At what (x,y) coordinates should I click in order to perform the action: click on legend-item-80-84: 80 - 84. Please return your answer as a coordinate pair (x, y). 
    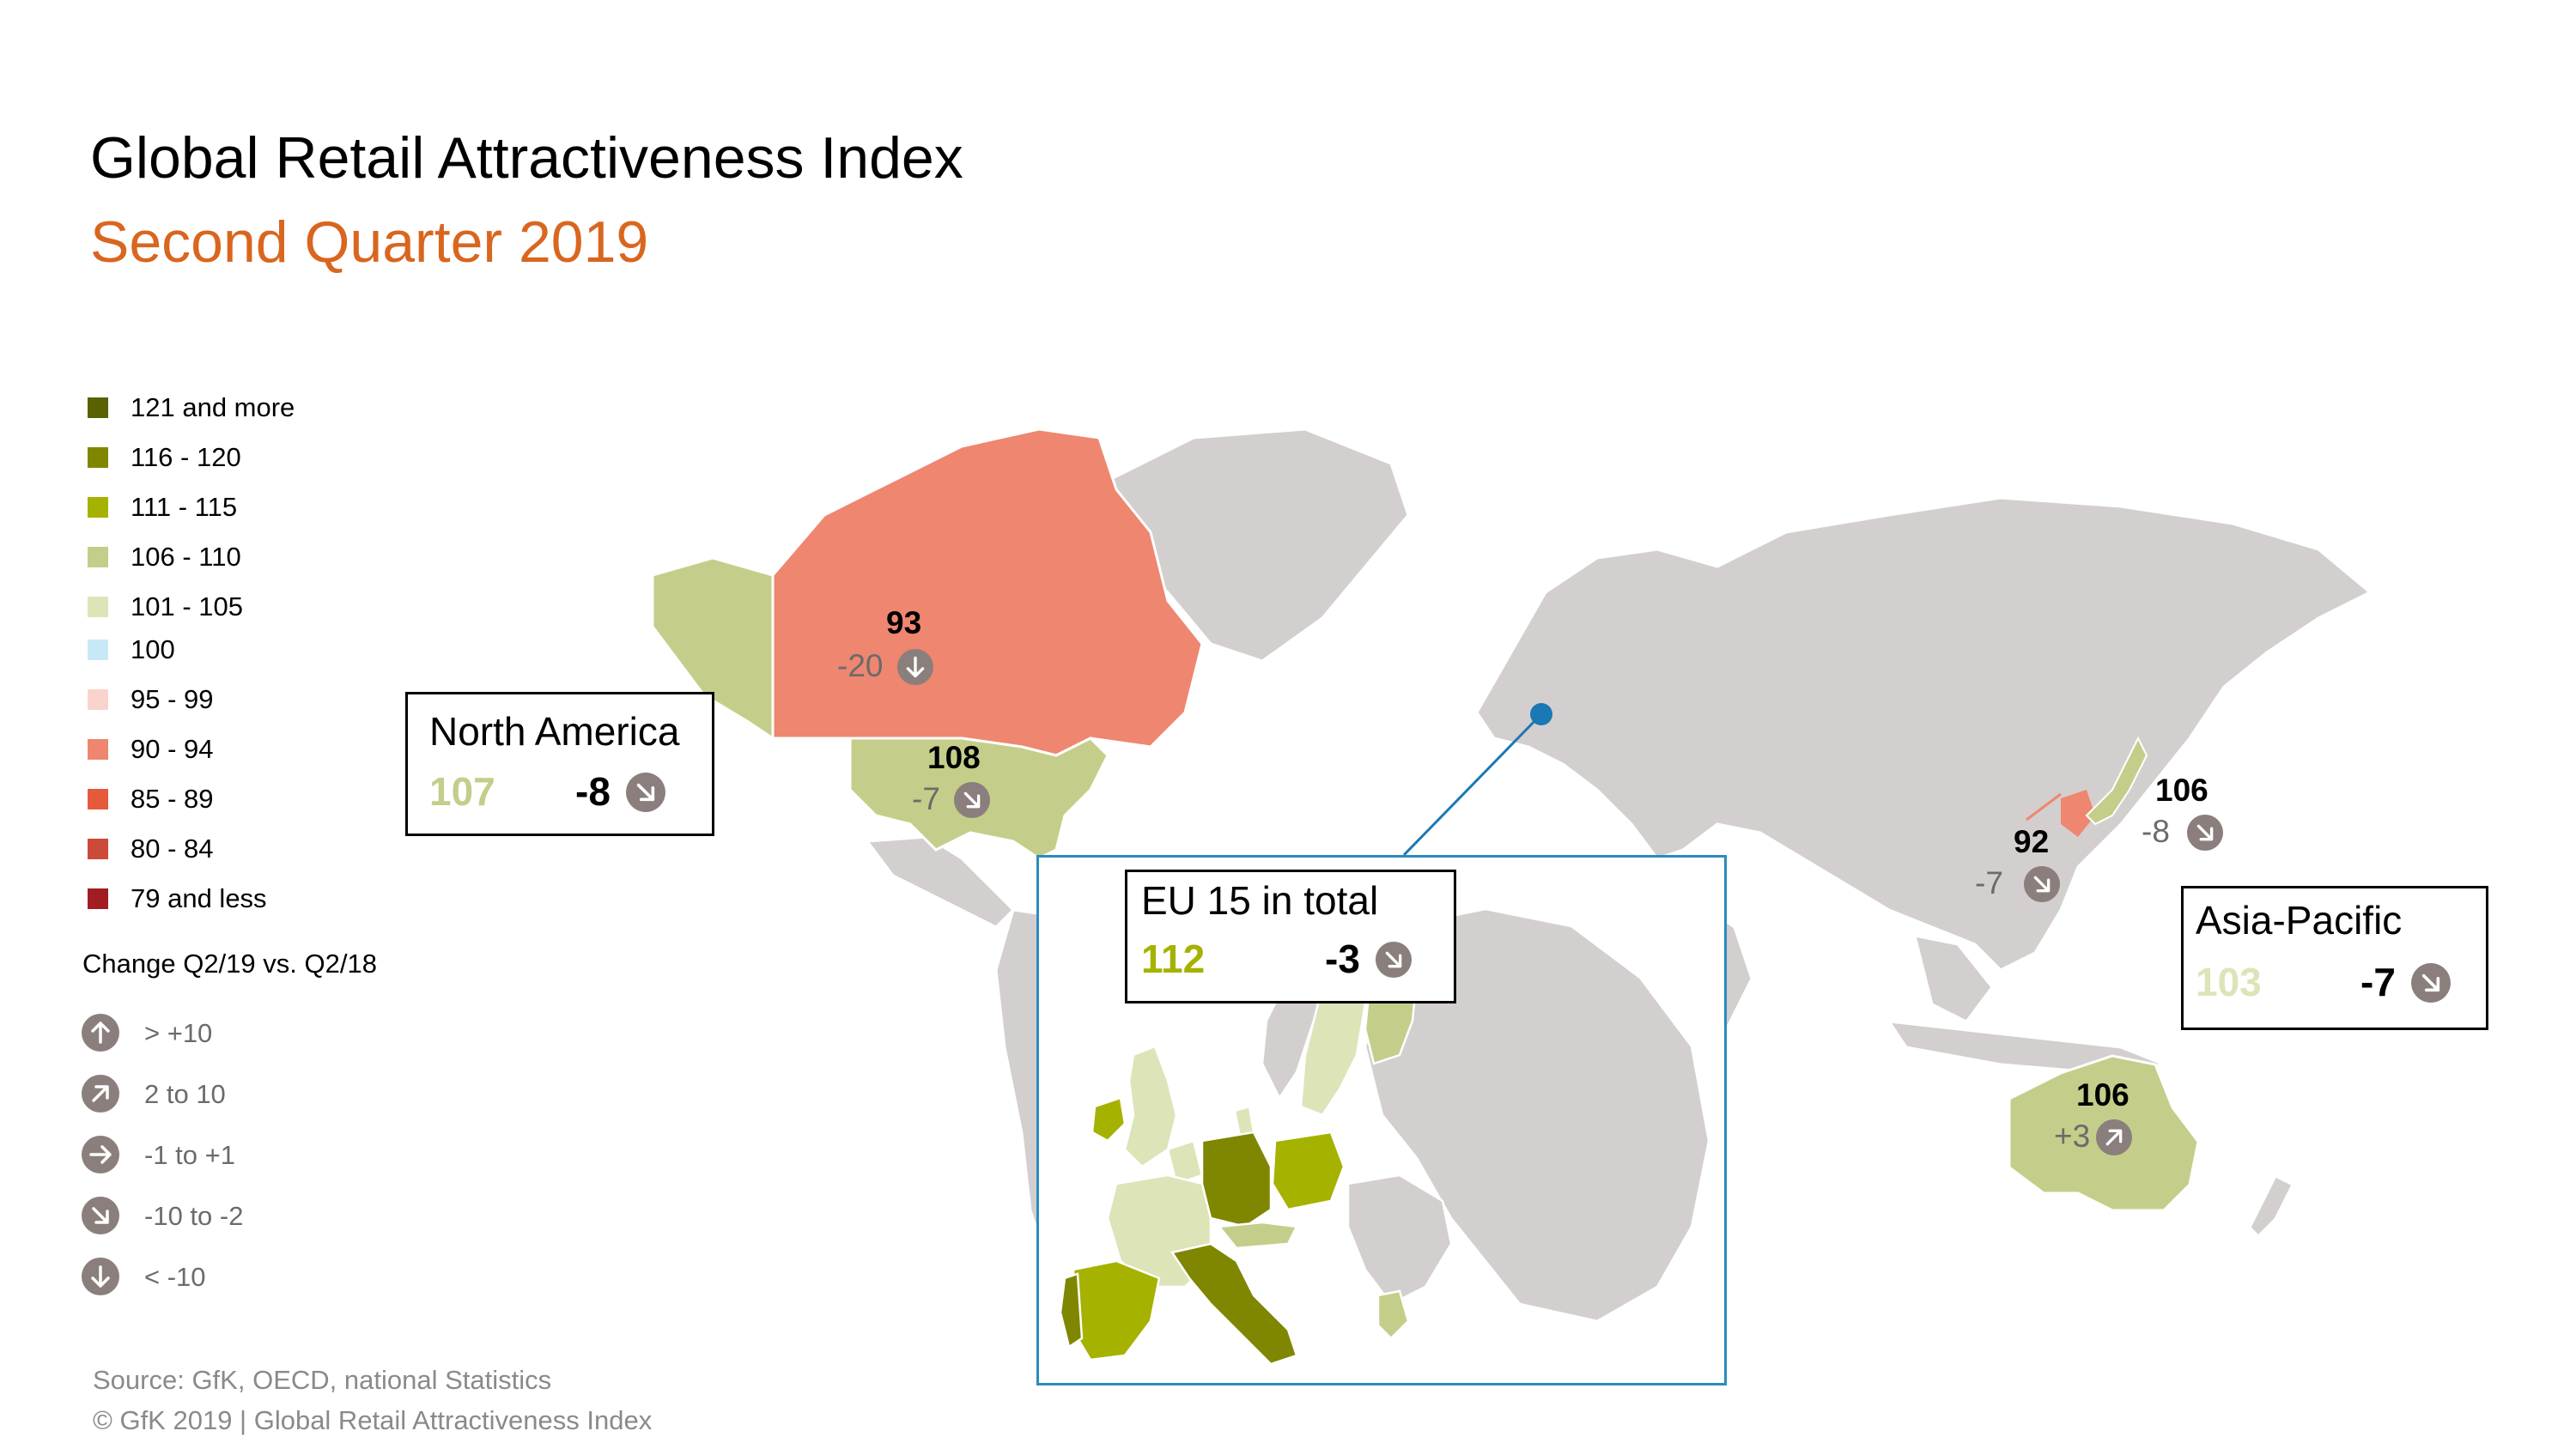
    Looking at the image, I should click on (266, 857).